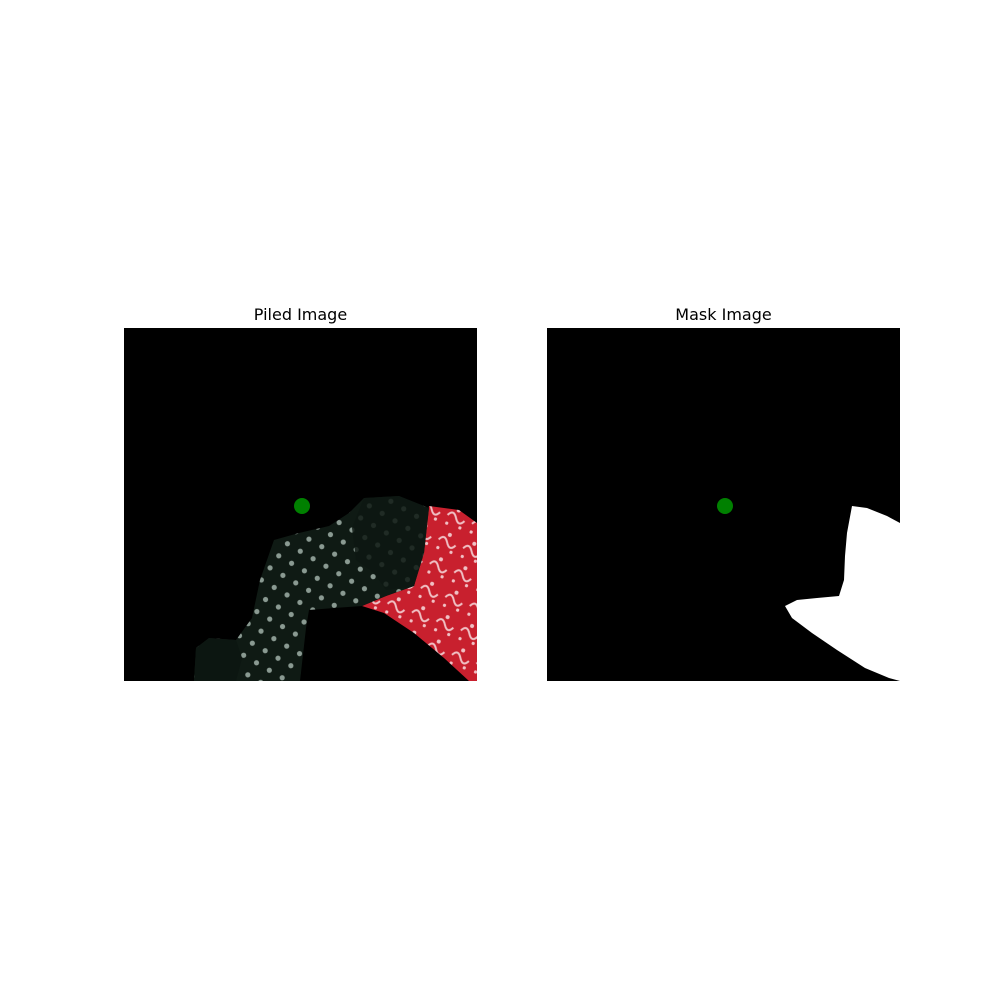 The width and height of the screenshot is (1000, 1000). I want to click on green-marker-mask, so click(725, 506).